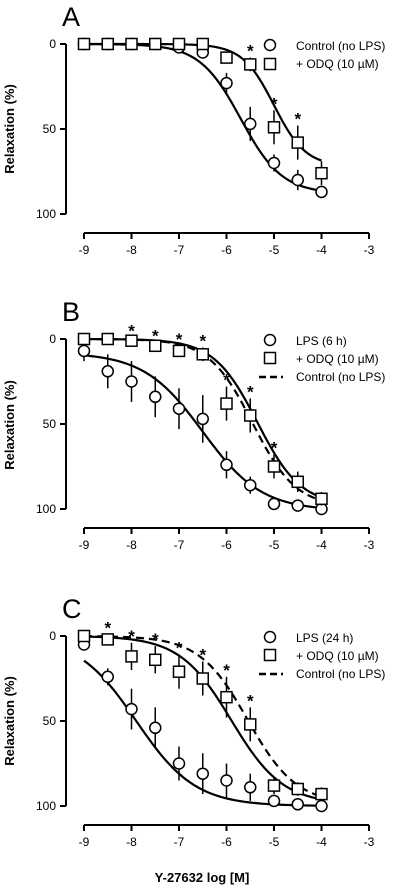  I want to click on fit-curve-dashed, so click(202, 716).